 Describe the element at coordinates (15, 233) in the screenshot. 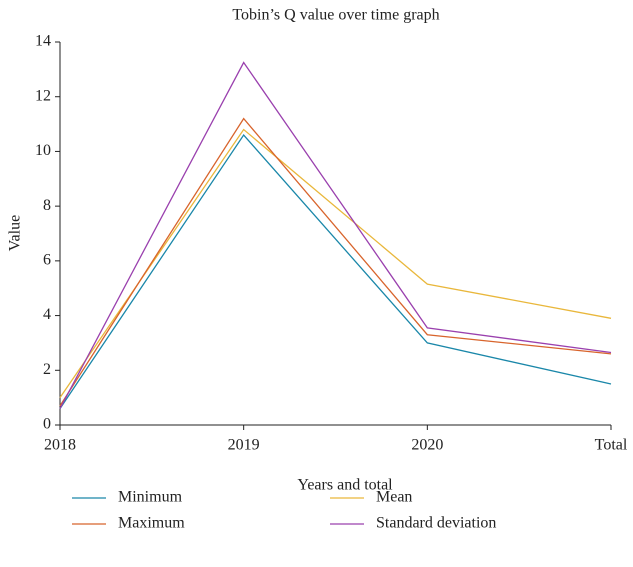

I see `y-axis-label: Value` at that location.